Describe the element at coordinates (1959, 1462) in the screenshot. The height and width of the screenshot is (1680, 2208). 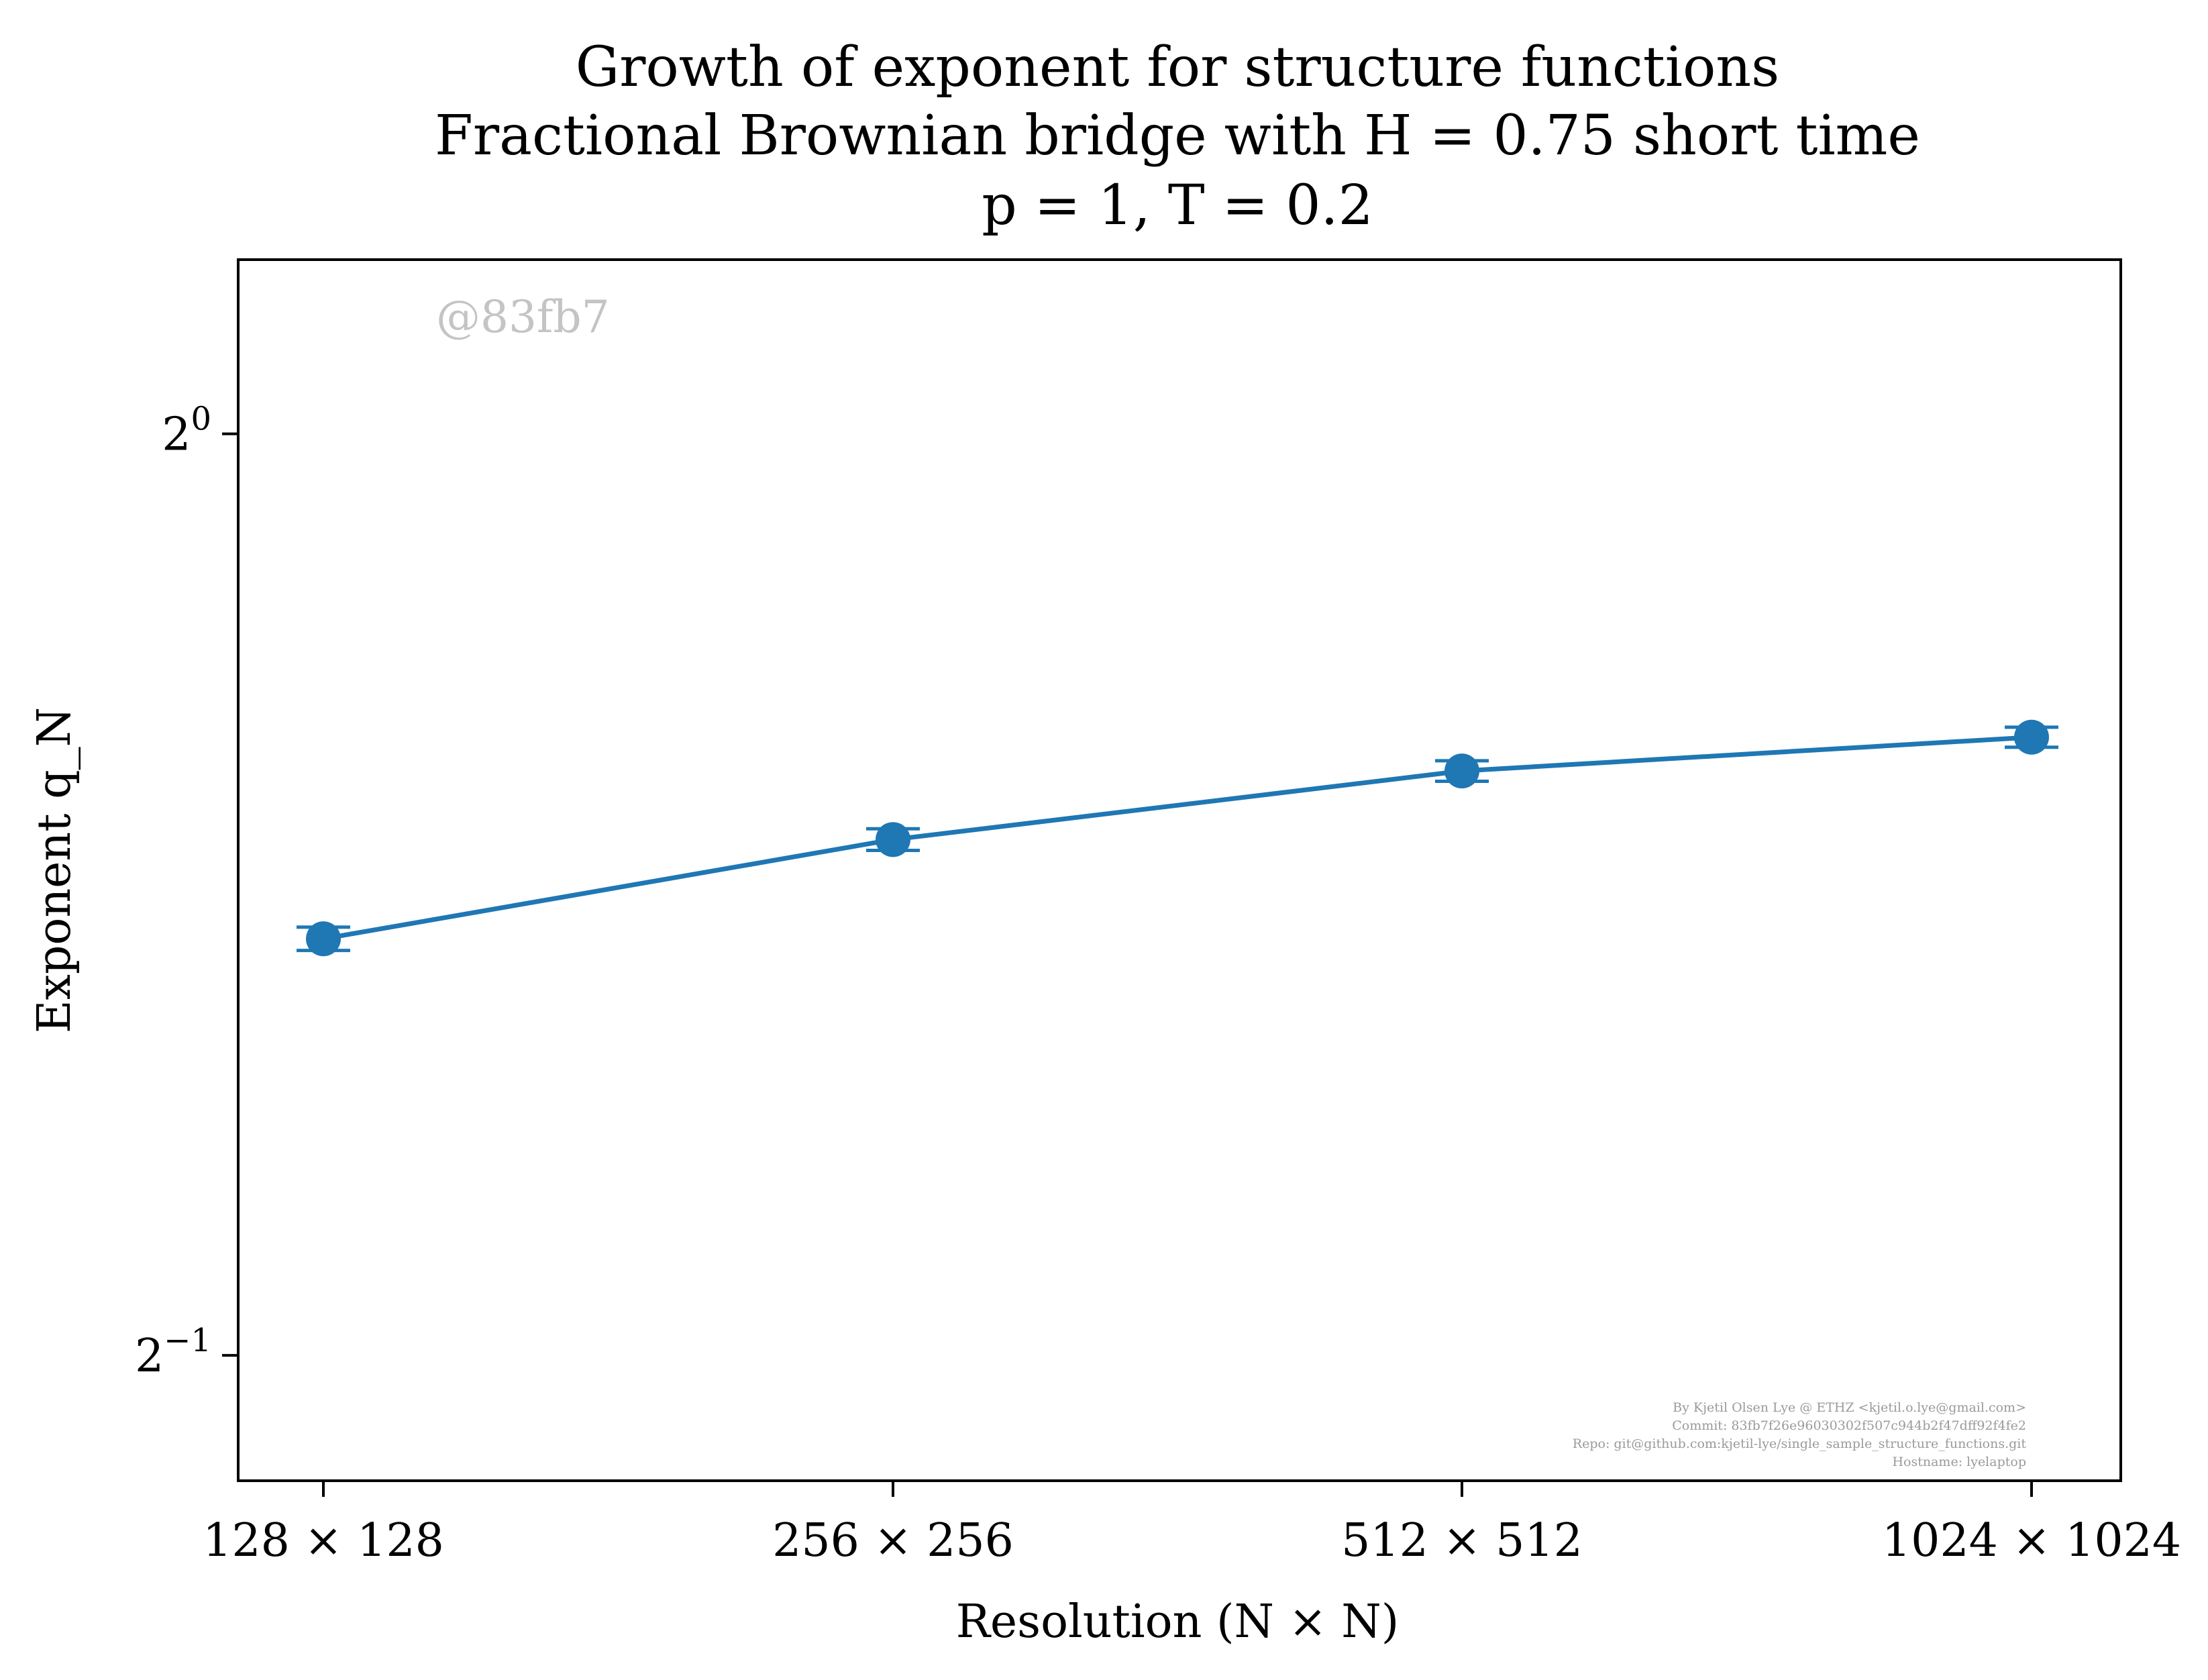
I see `credit-line-hostname: Hostname: lyelaptop` at that location.